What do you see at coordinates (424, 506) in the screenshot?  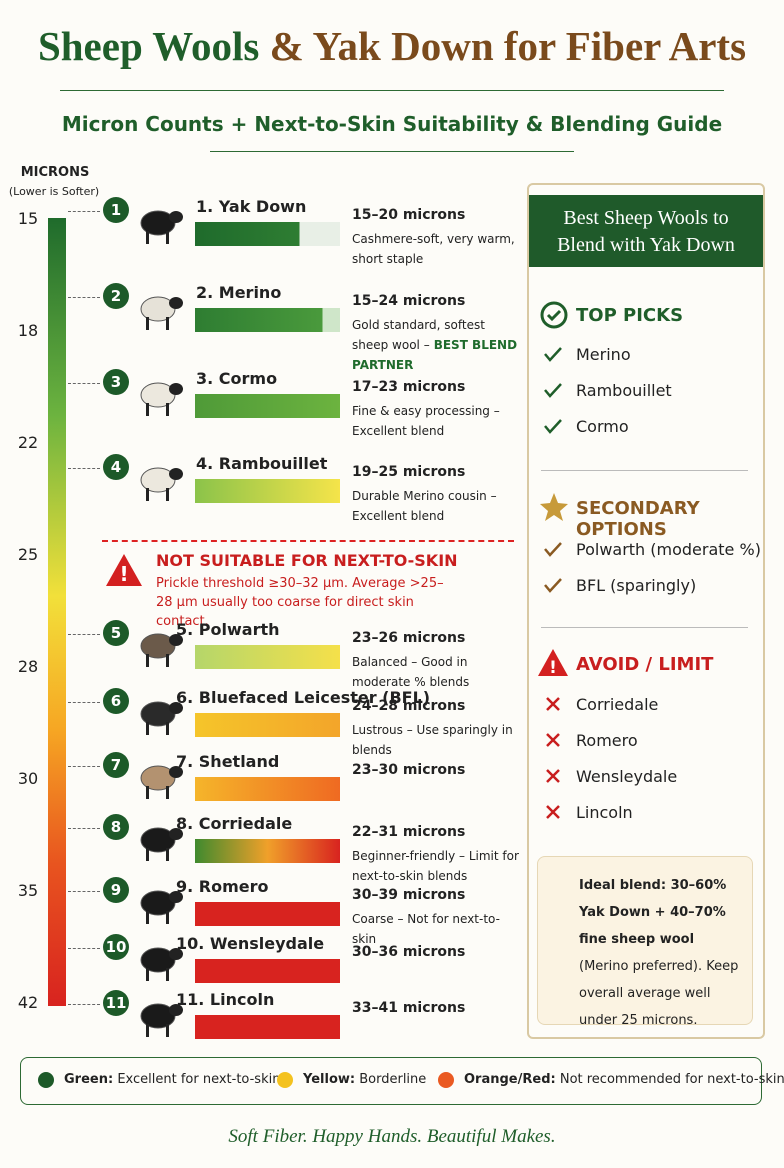 I see `note-text: Durable Merino cousin – Excellent blend` at bounding box center [424, 506].